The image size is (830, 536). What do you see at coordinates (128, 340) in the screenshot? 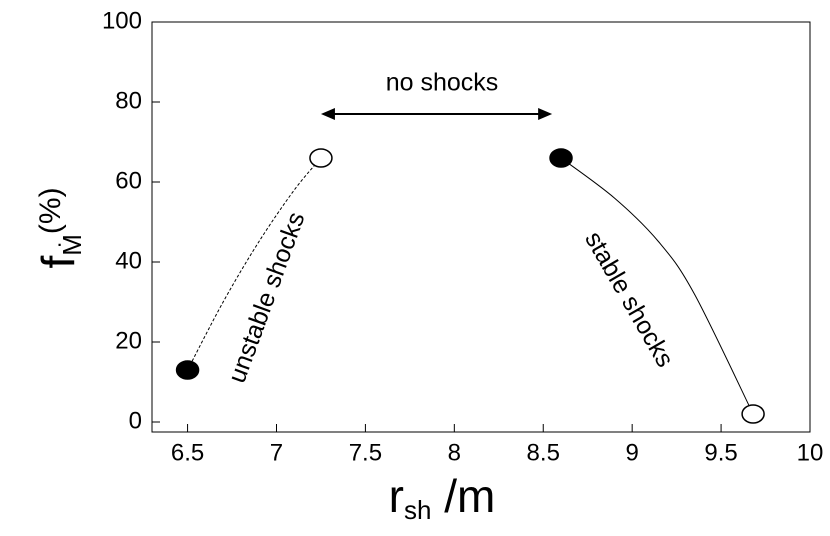
I see `y-tick-label: 20` at bounding box center [128, 340].